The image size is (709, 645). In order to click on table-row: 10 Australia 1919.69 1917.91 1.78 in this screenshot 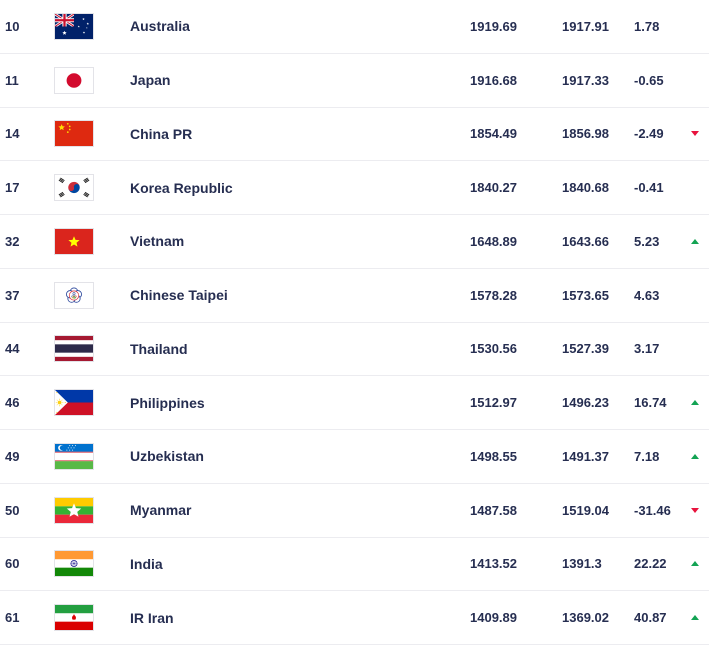, I will do `click(354, 27)`.